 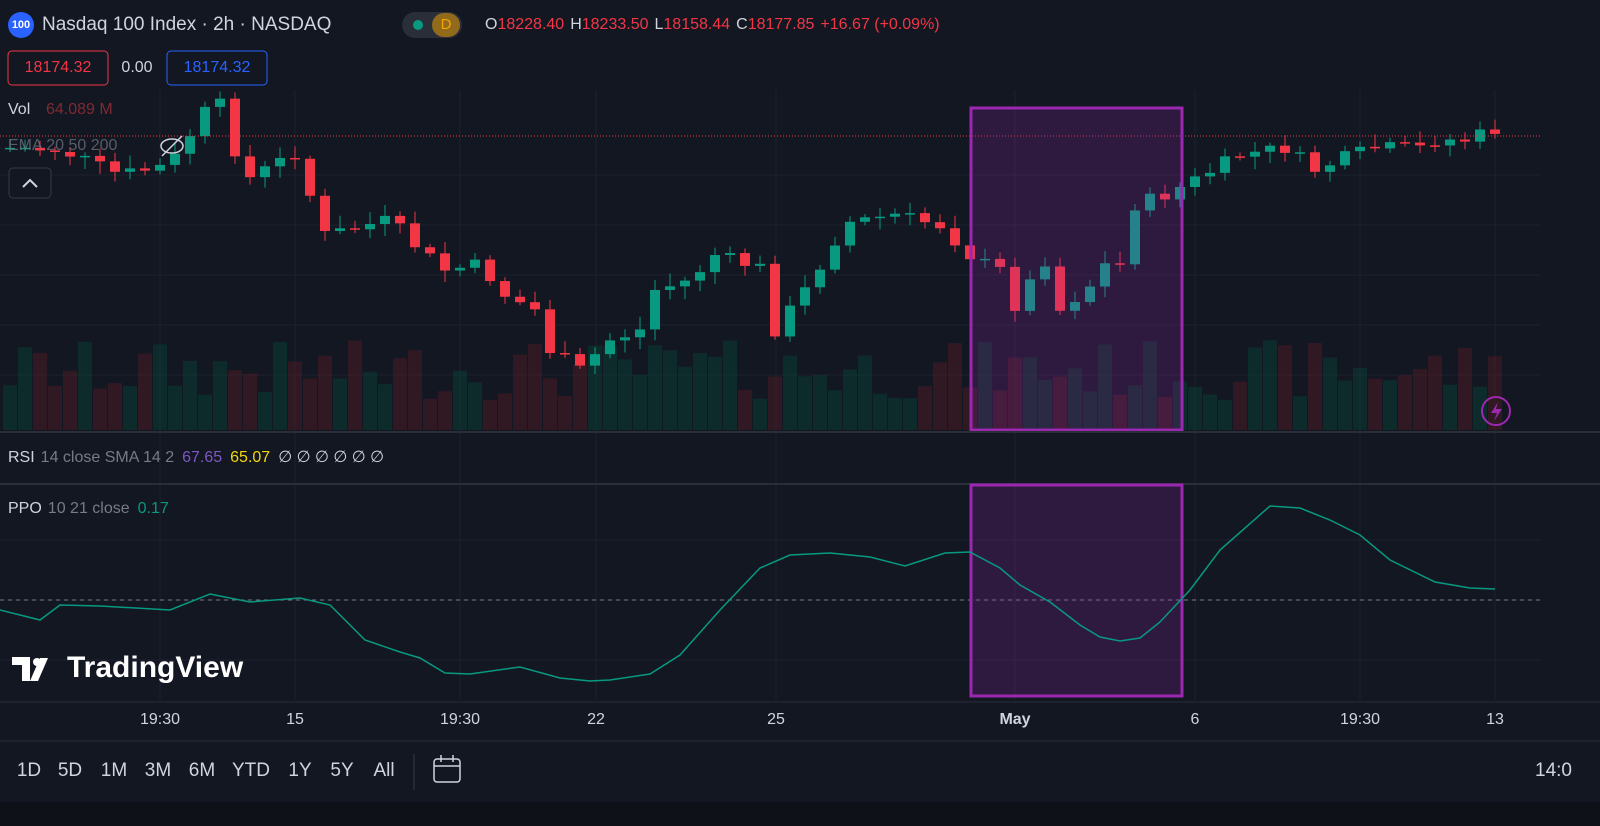 What do you see at coordinates (158, 770) in the screenshot?
I see `range-button: 3M` at bounding box center [158, 770].